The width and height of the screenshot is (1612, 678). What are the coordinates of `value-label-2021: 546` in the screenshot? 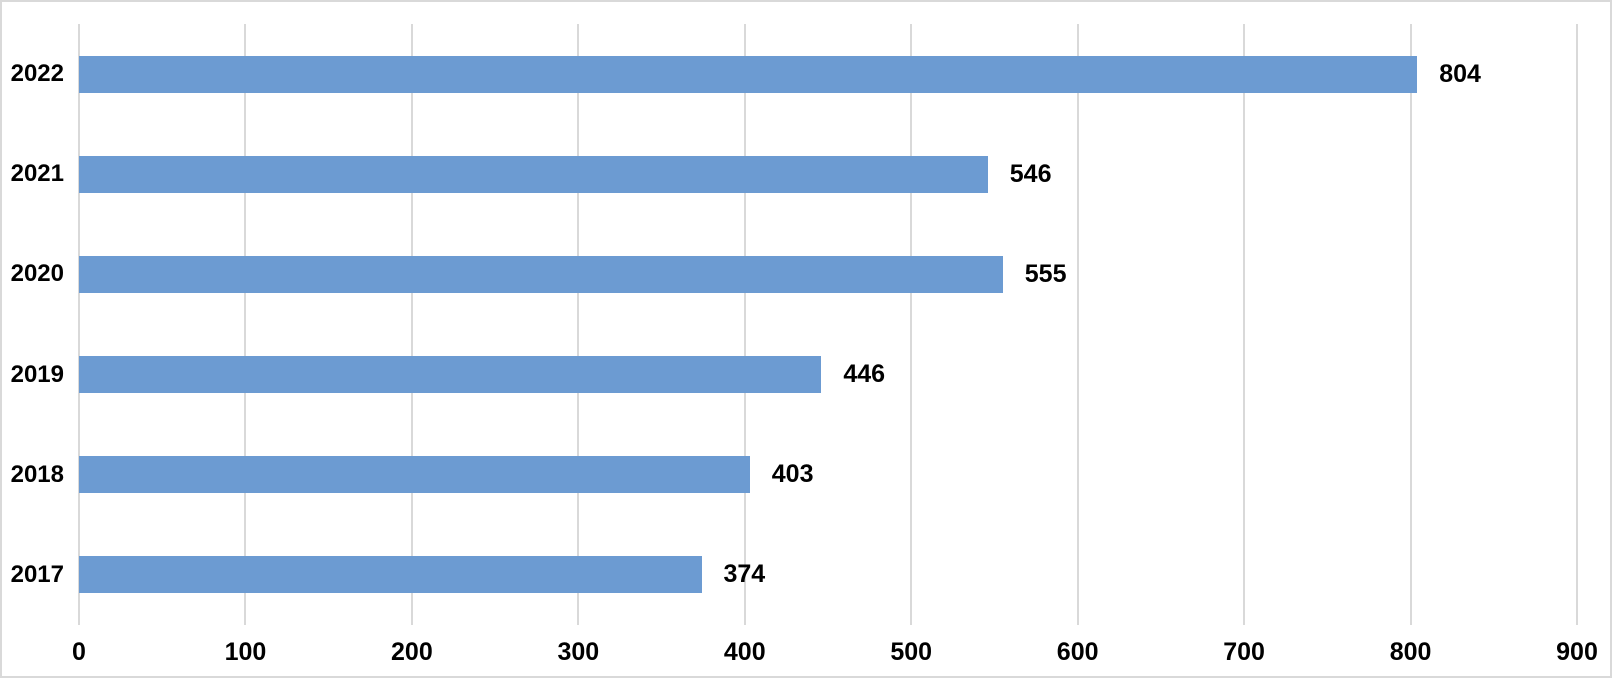 It's located at (1030, 173).